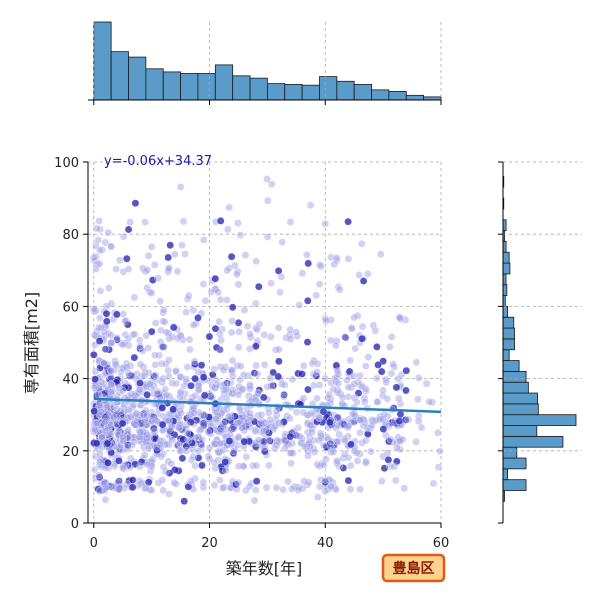 The image size is (600, 600). Describe the element at coordinates (102, 61) in the screenshot. I see `x-hist-bar` at that location.